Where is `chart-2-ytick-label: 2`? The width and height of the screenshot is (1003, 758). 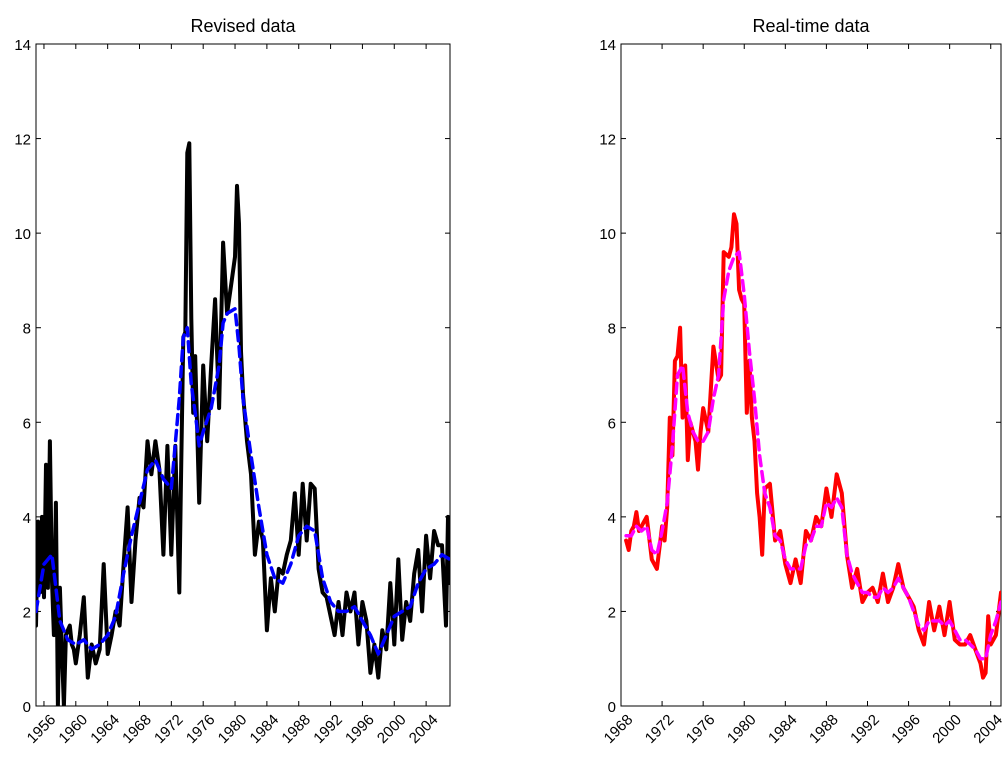 chart-2-ytick-label: 2 is located at coordinates (612, 612).